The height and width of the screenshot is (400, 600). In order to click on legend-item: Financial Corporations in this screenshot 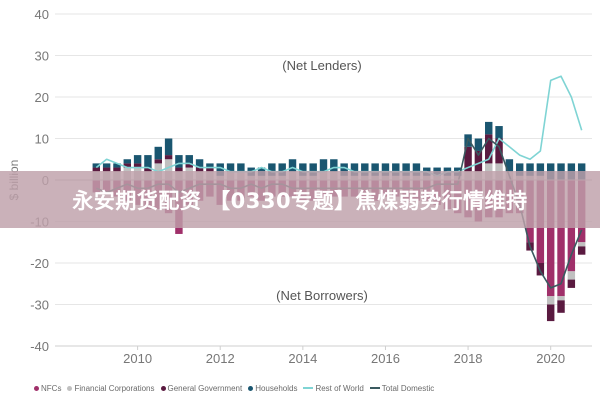, I will do `click(111, 388)`.